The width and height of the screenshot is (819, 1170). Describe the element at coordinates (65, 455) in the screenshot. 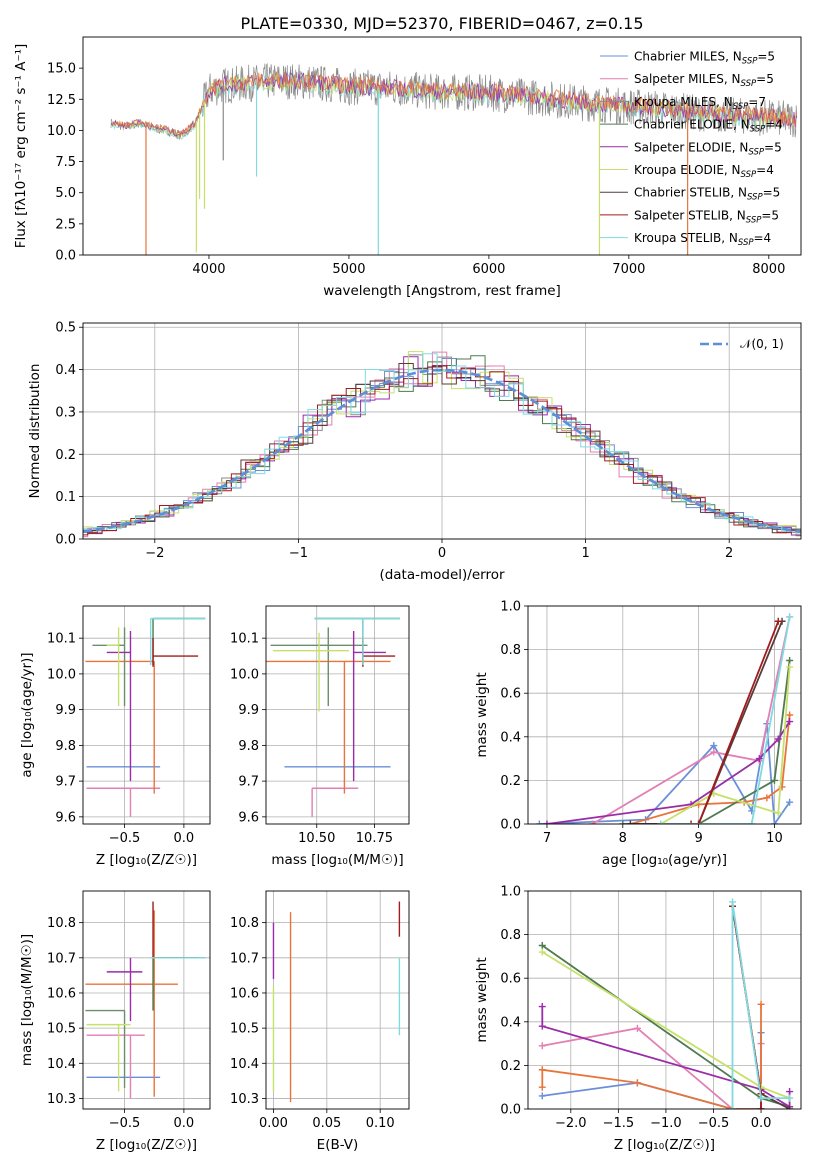

I see `y-tick-label: 0.2` at that location.